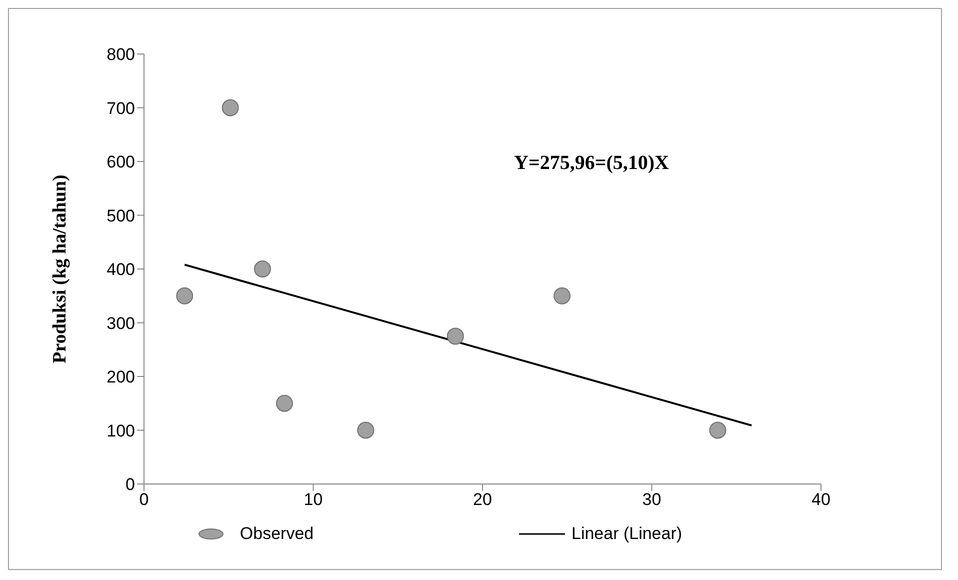  Describe the element at coordinates (821, 500) in the screenshot. I see `x-tick-label: 40` at that location.